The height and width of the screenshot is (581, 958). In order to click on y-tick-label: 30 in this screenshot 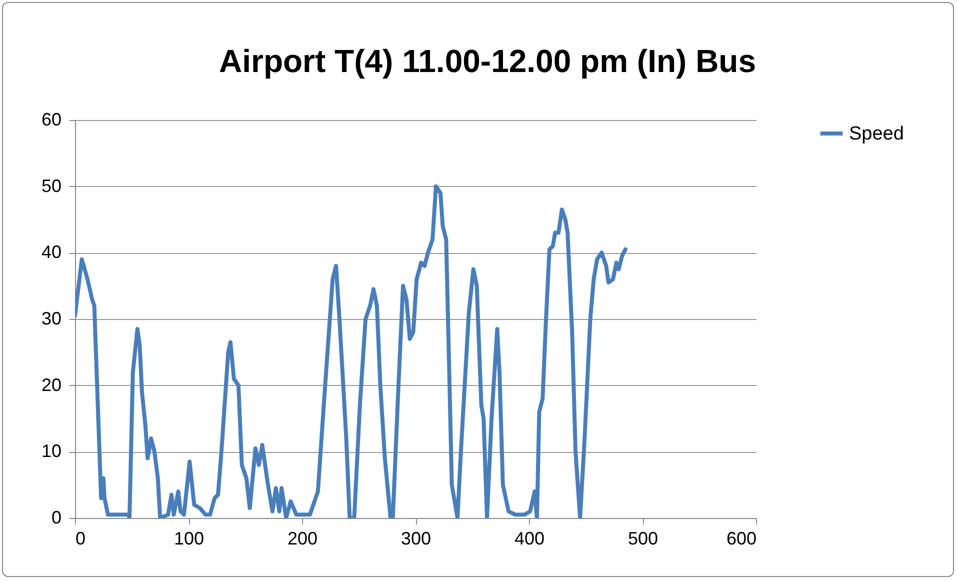, I will do `click(51, 318)`.